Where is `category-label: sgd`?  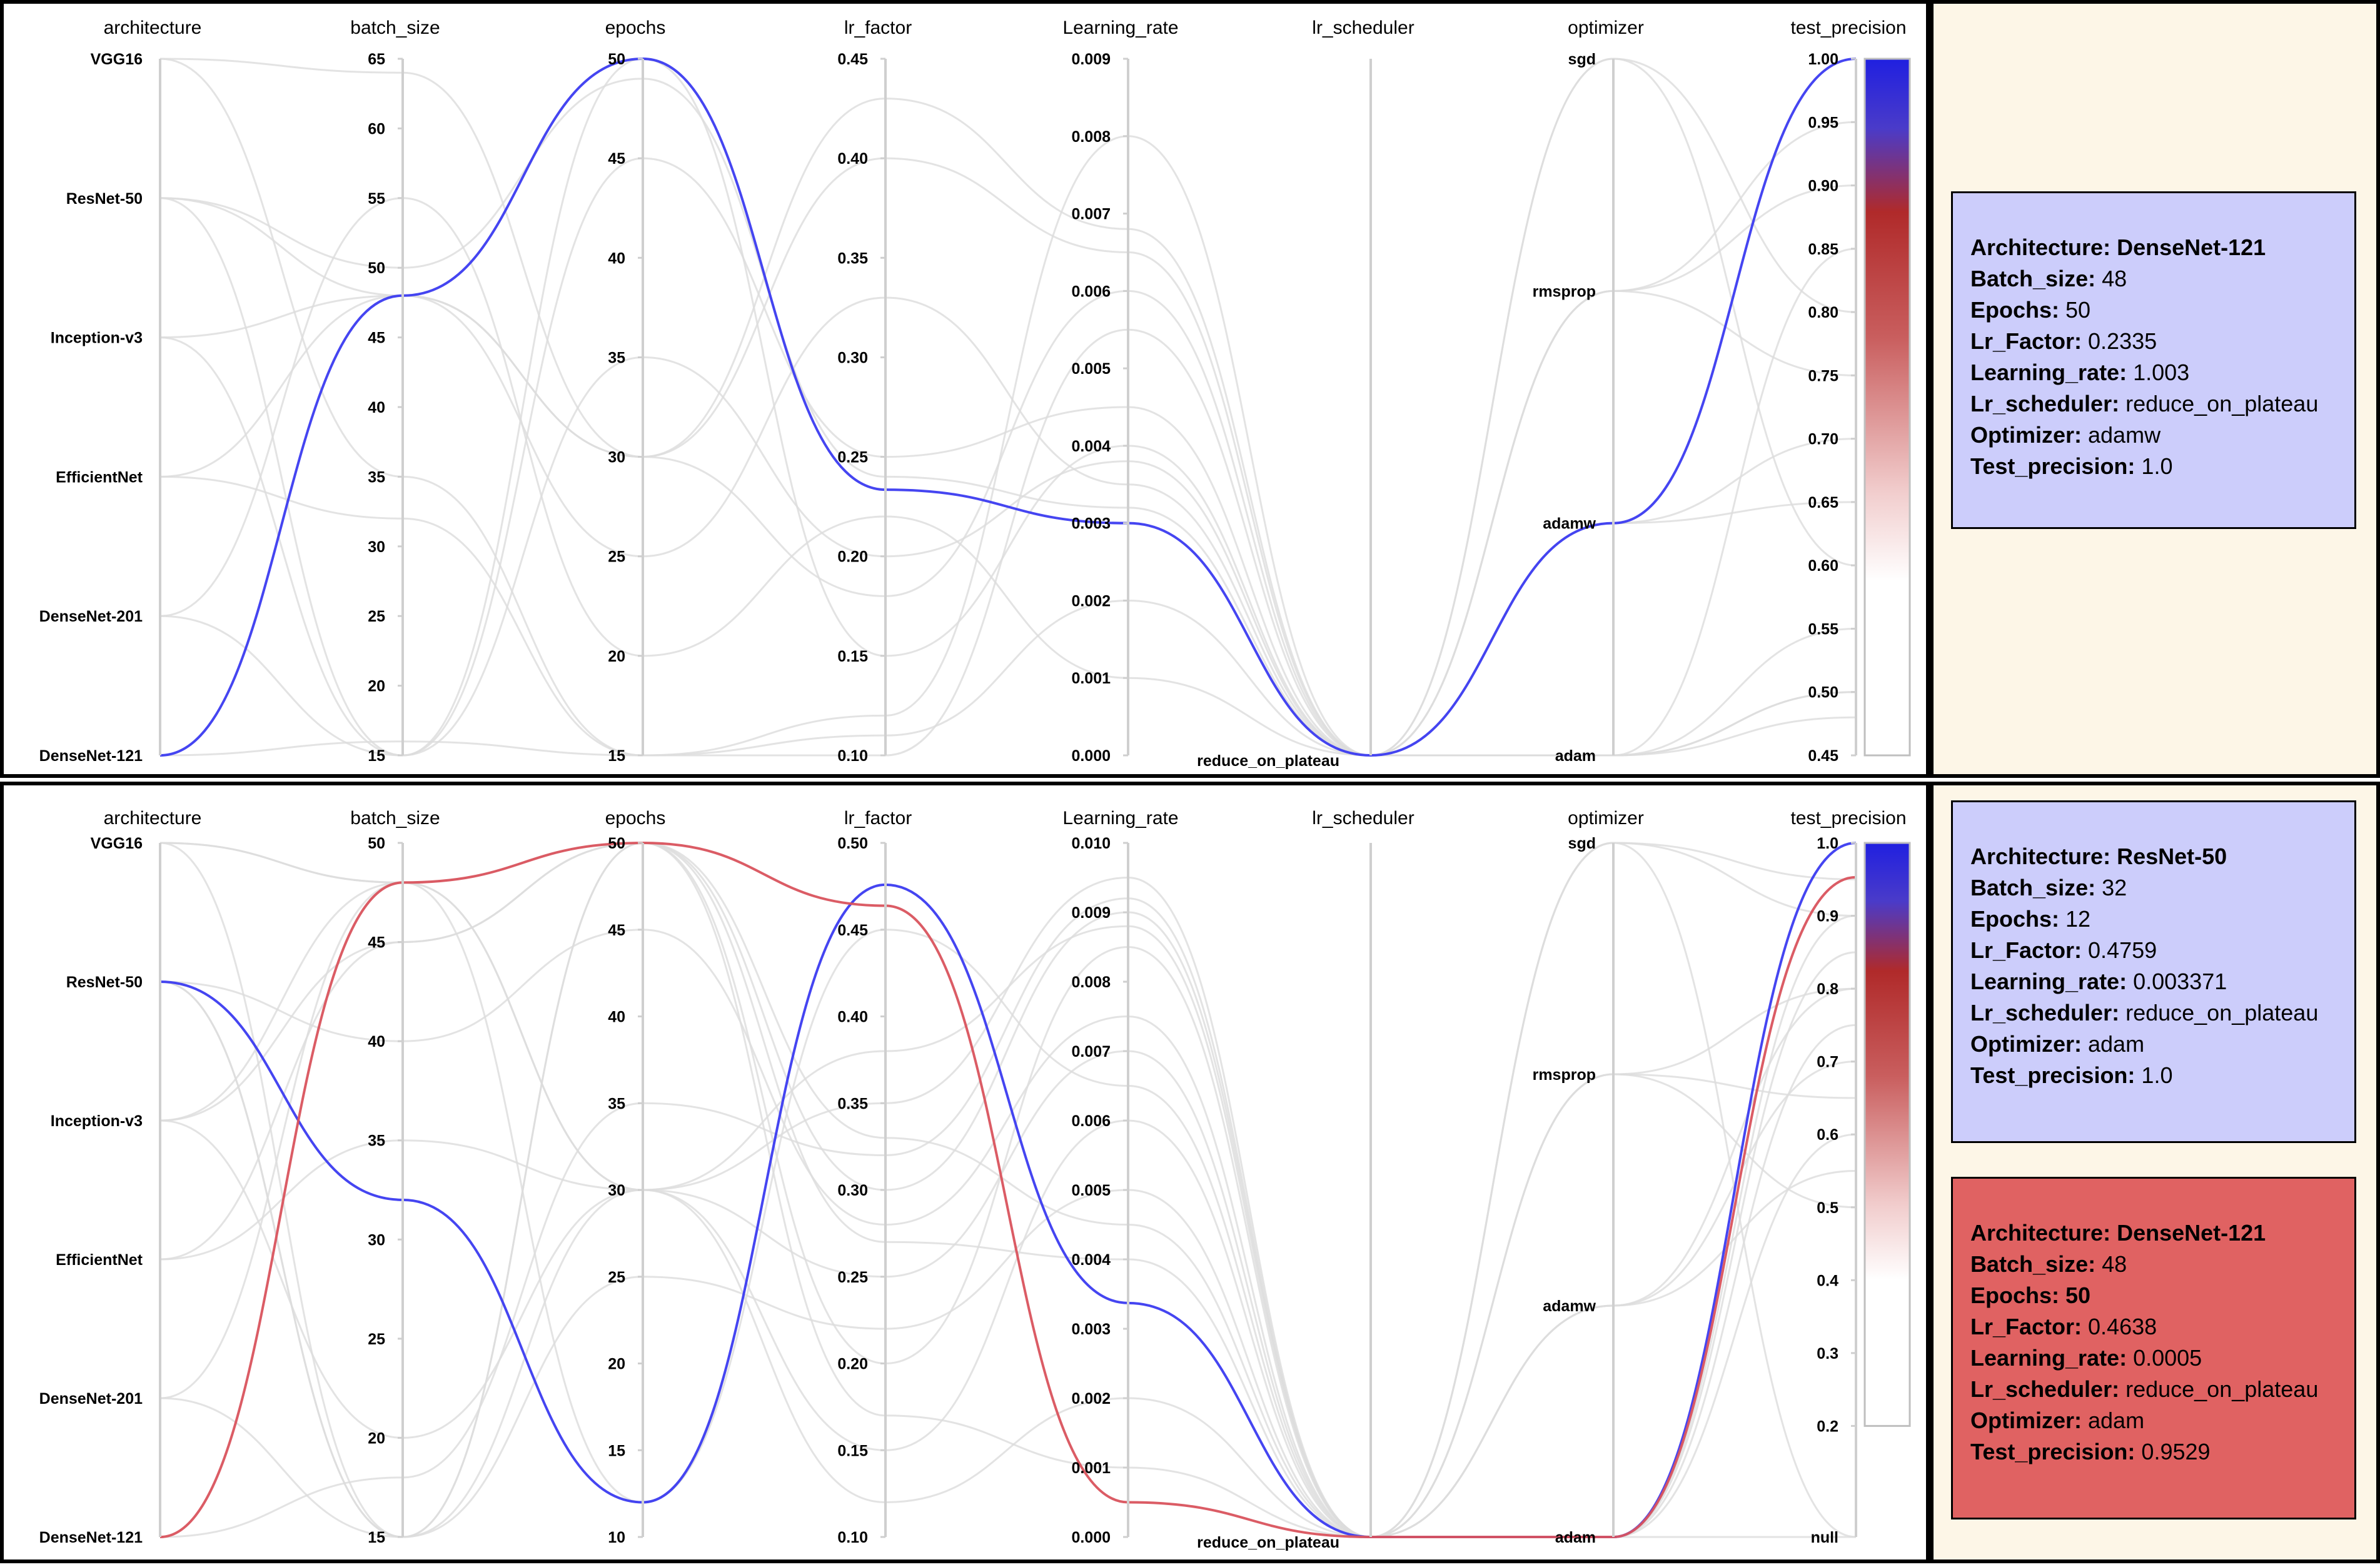
category-label: sgd is located at coordinates (1582, 59).